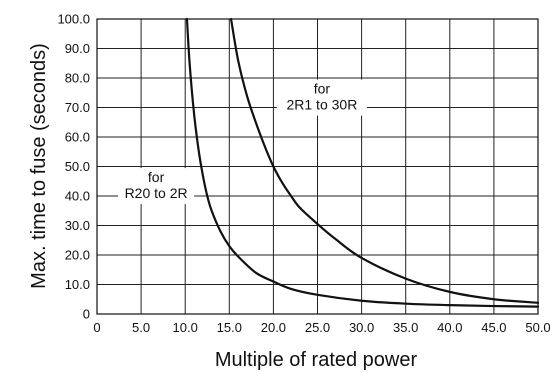  I want to click on x-tick-label: 30.0, so click(361, 327).